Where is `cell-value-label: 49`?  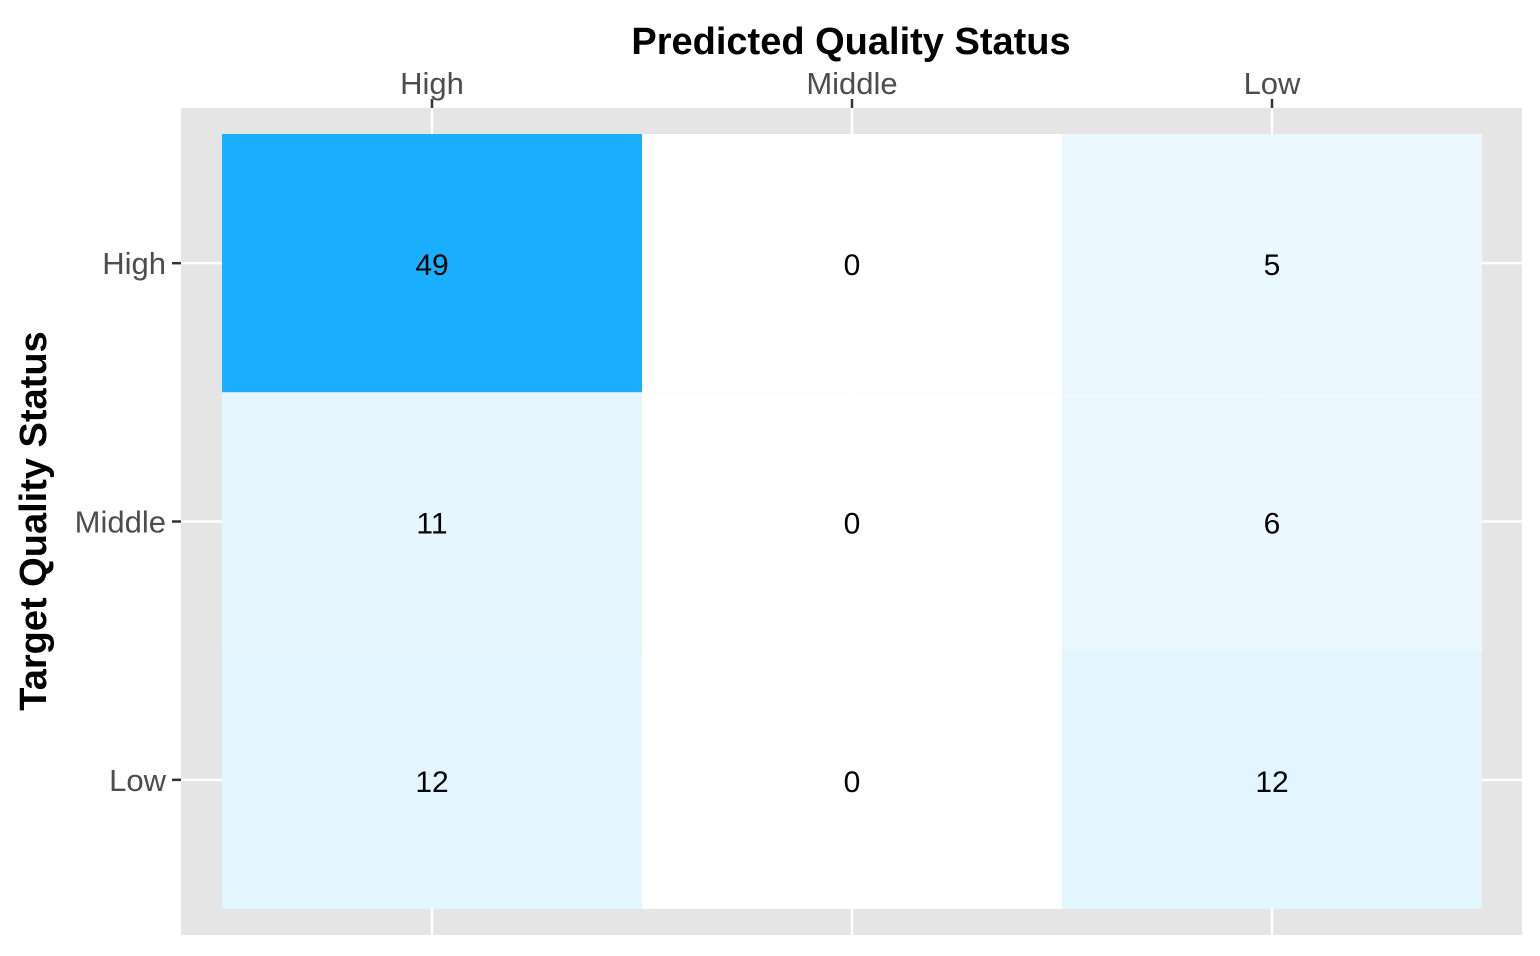 cell-value-label: 49 is located at coordinates (431, 265).